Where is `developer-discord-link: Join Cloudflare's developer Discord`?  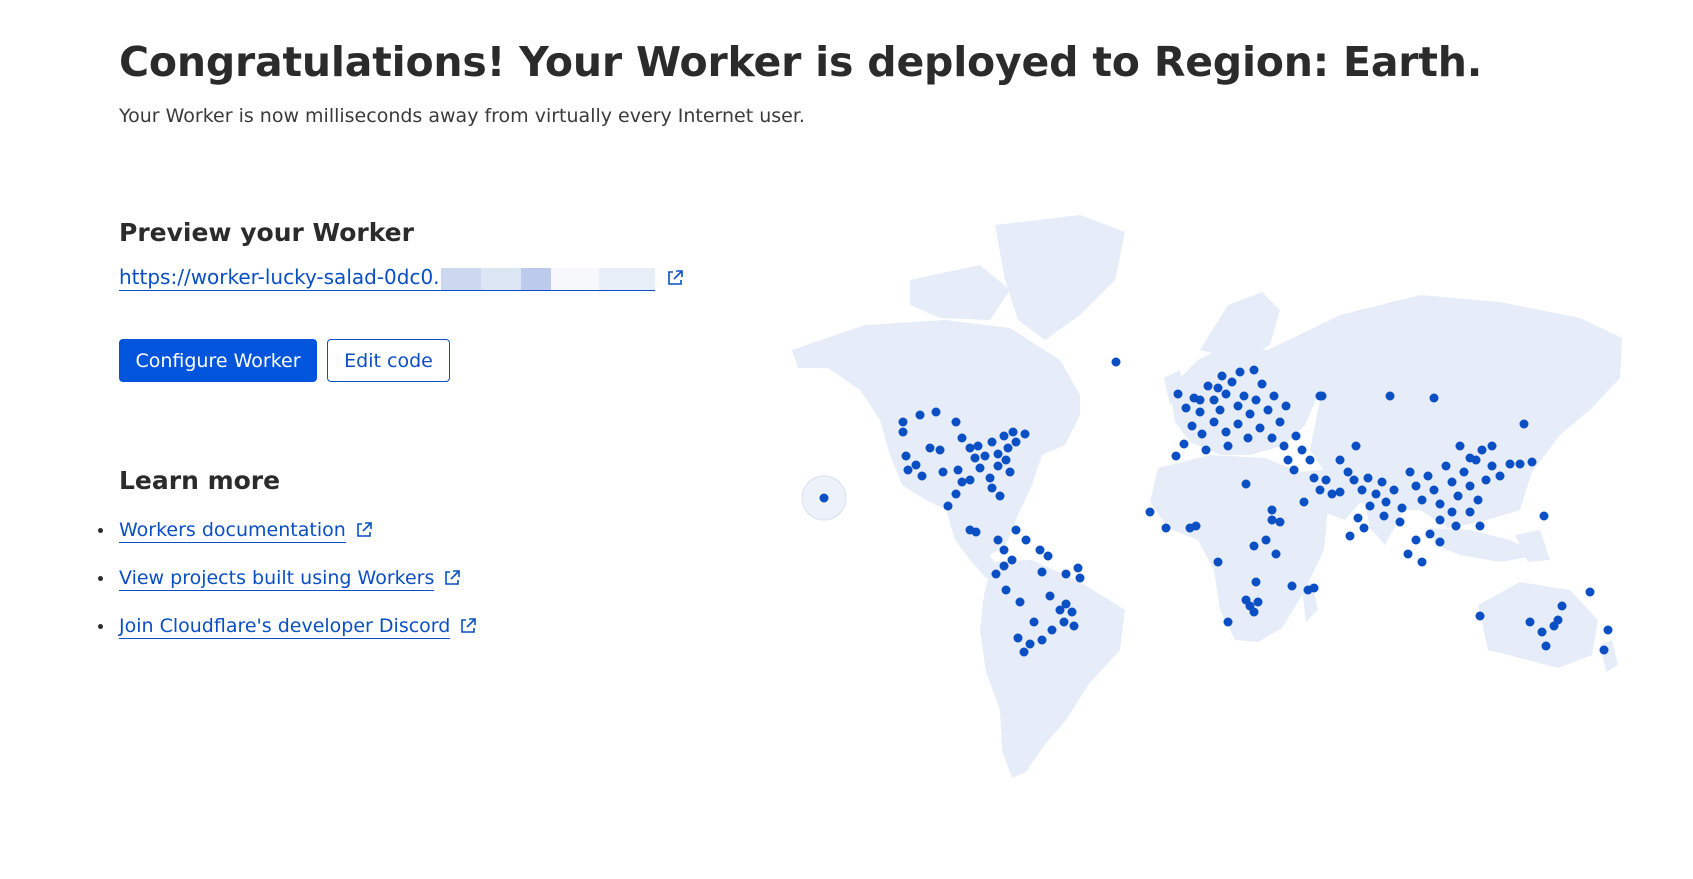 developer-discord-link: Join Cloudflare's developer Discord is located at coordinates (285, 627).